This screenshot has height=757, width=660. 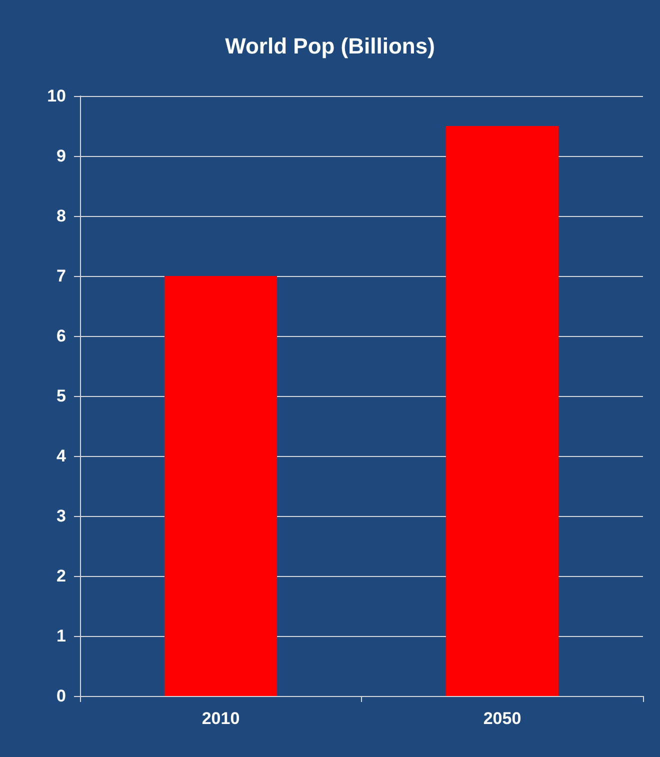 What do you see at coordinates (61, 336) in the screenshot?
I see `y-tick-label: 6` at bounding box center [61, 336].